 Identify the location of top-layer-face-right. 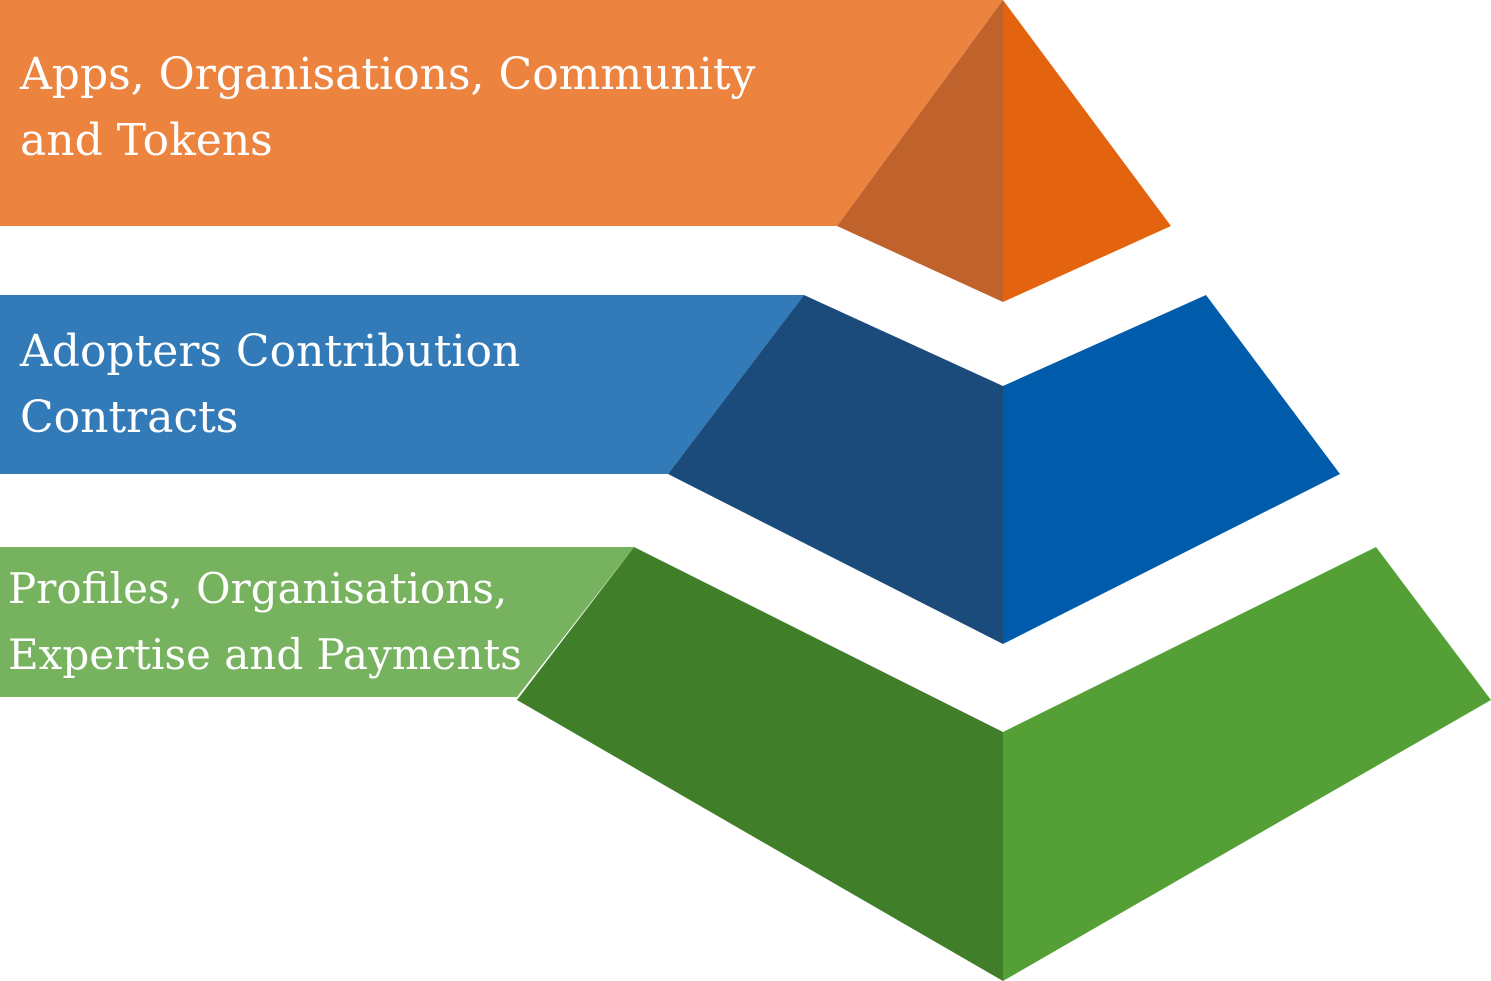
(1087, 151).